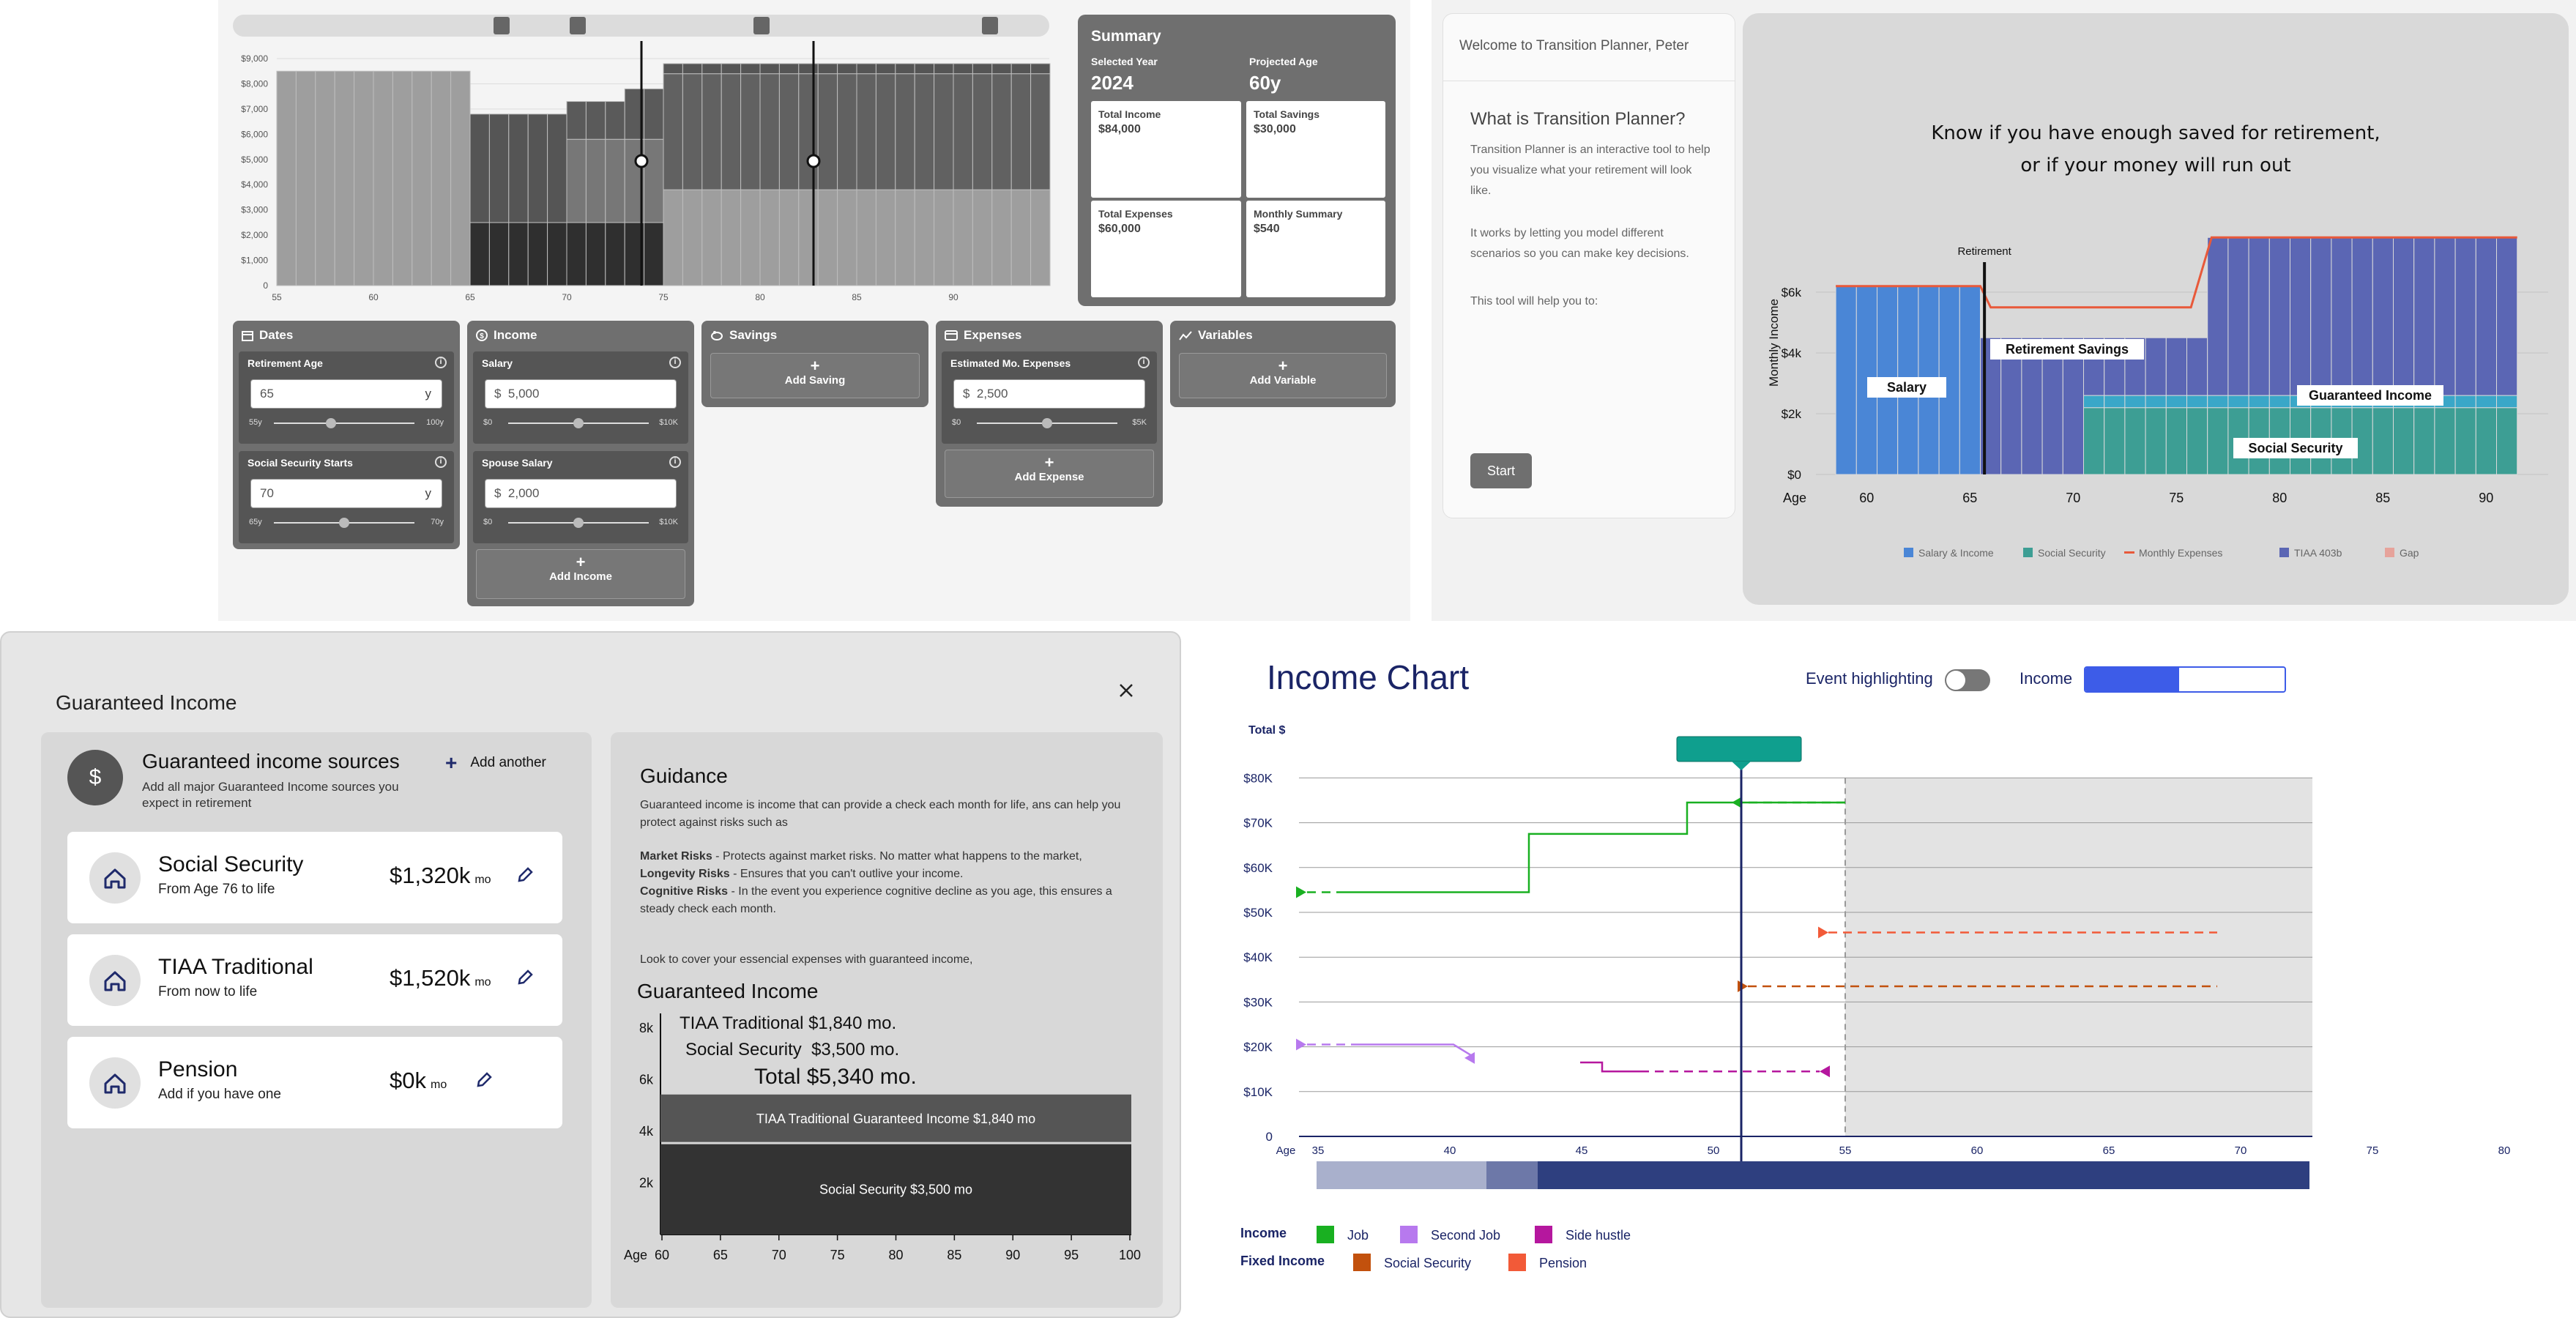 Image resolution: width=2576 pixels, height=1318 pixels. Describe the element at coordinates (2185, 679) in the screenshot. I see `income-segmented-control` at that location.